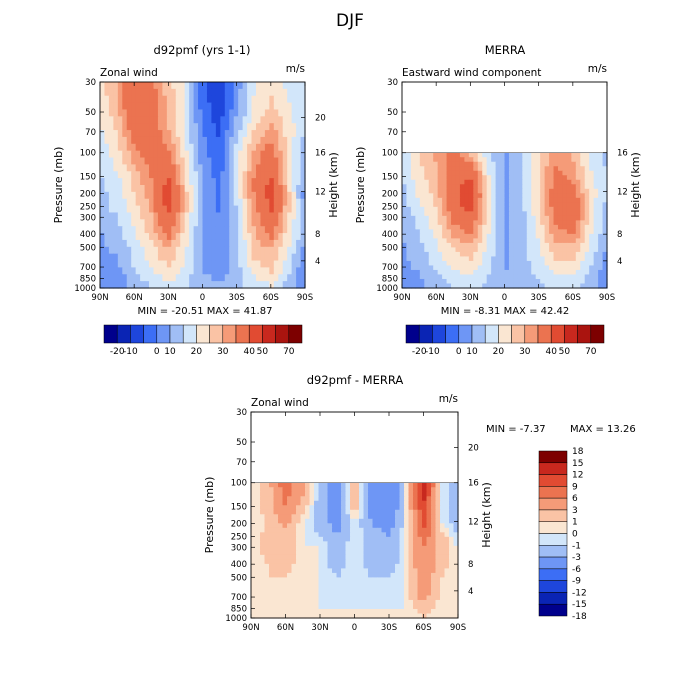  Describe the element at coordinates (99, 298) in the screenshot. I see `x-tick-label: 90N` at that location.